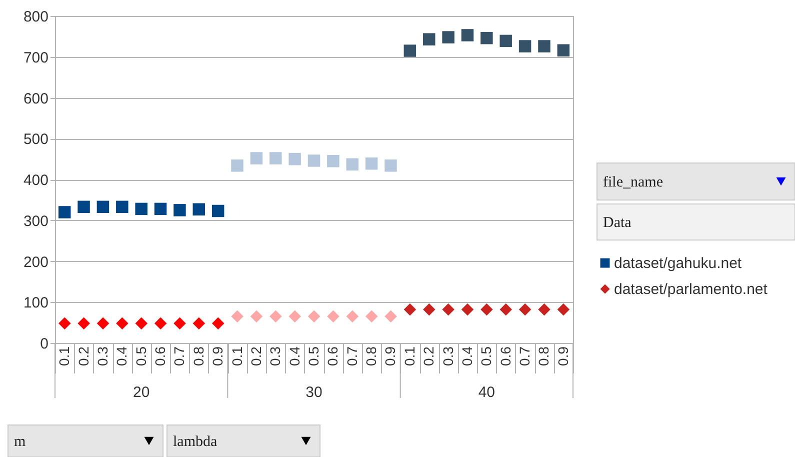  I want to click on y-tick-label: 600, so click(35, 99).